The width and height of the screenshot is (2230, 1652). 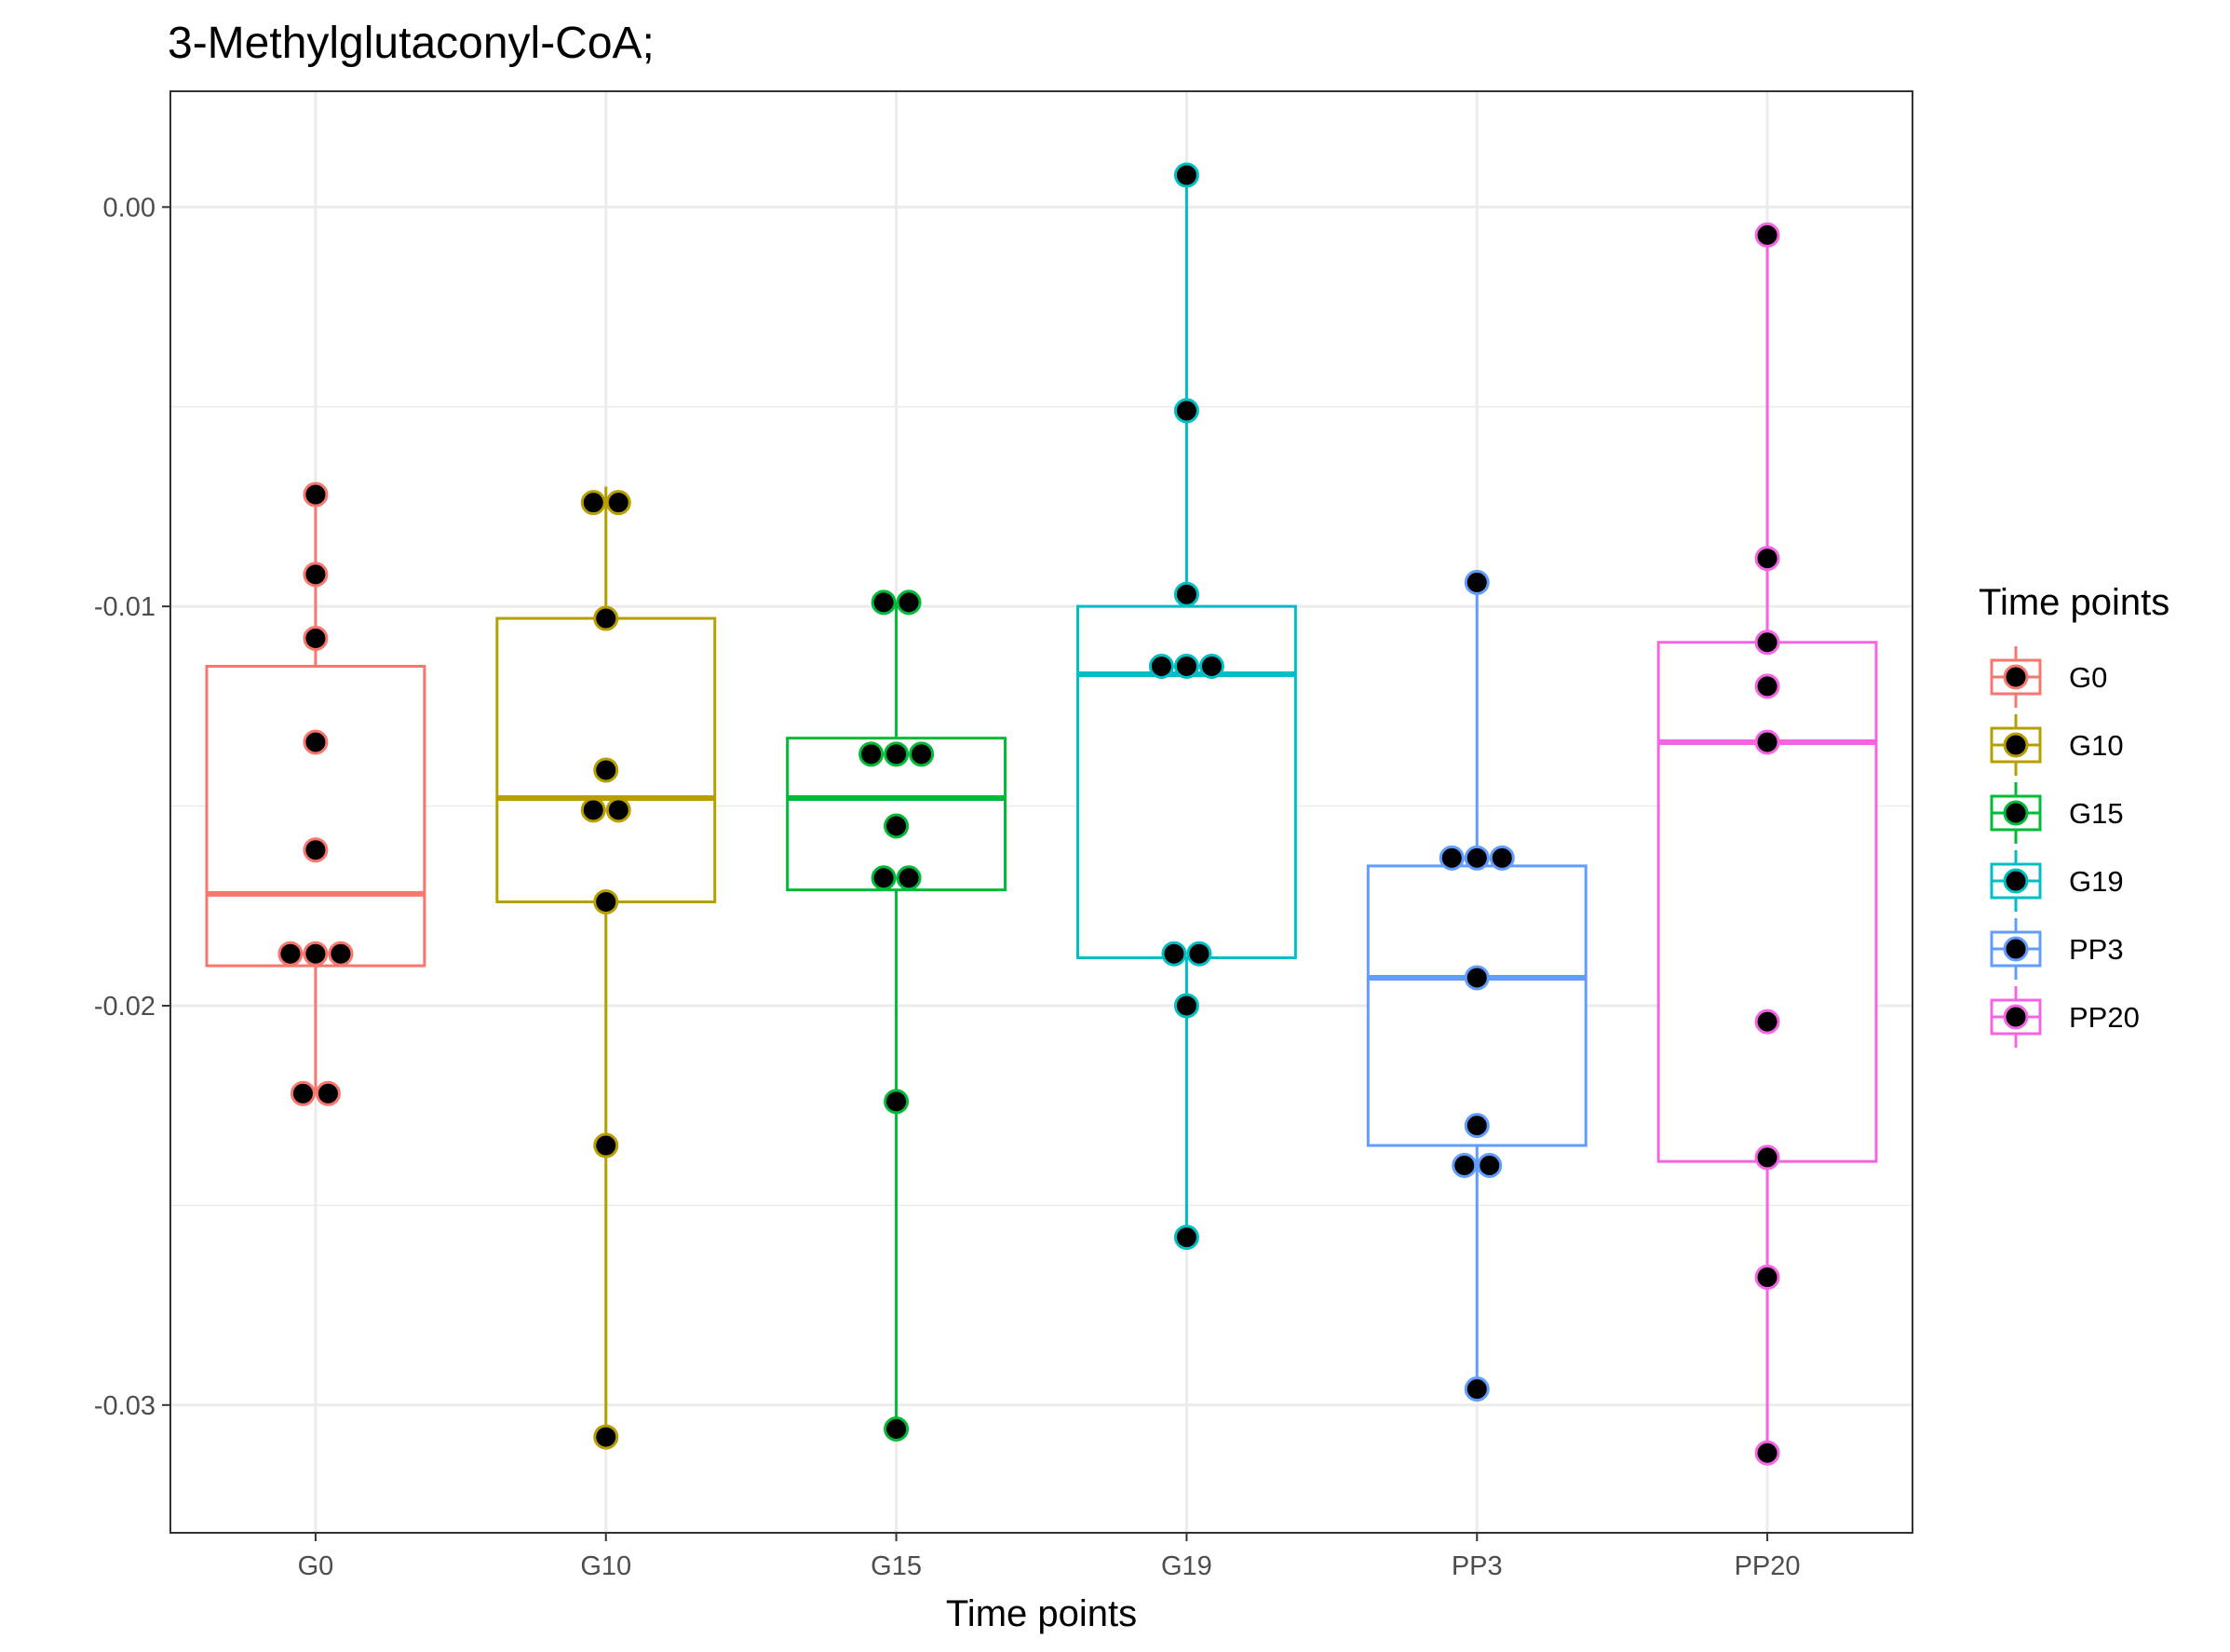 What do you see at coordinates (1478, 1566) in the screenshot?
I see `x-tick-label: PP3` at bounding box center [1478, 1566].